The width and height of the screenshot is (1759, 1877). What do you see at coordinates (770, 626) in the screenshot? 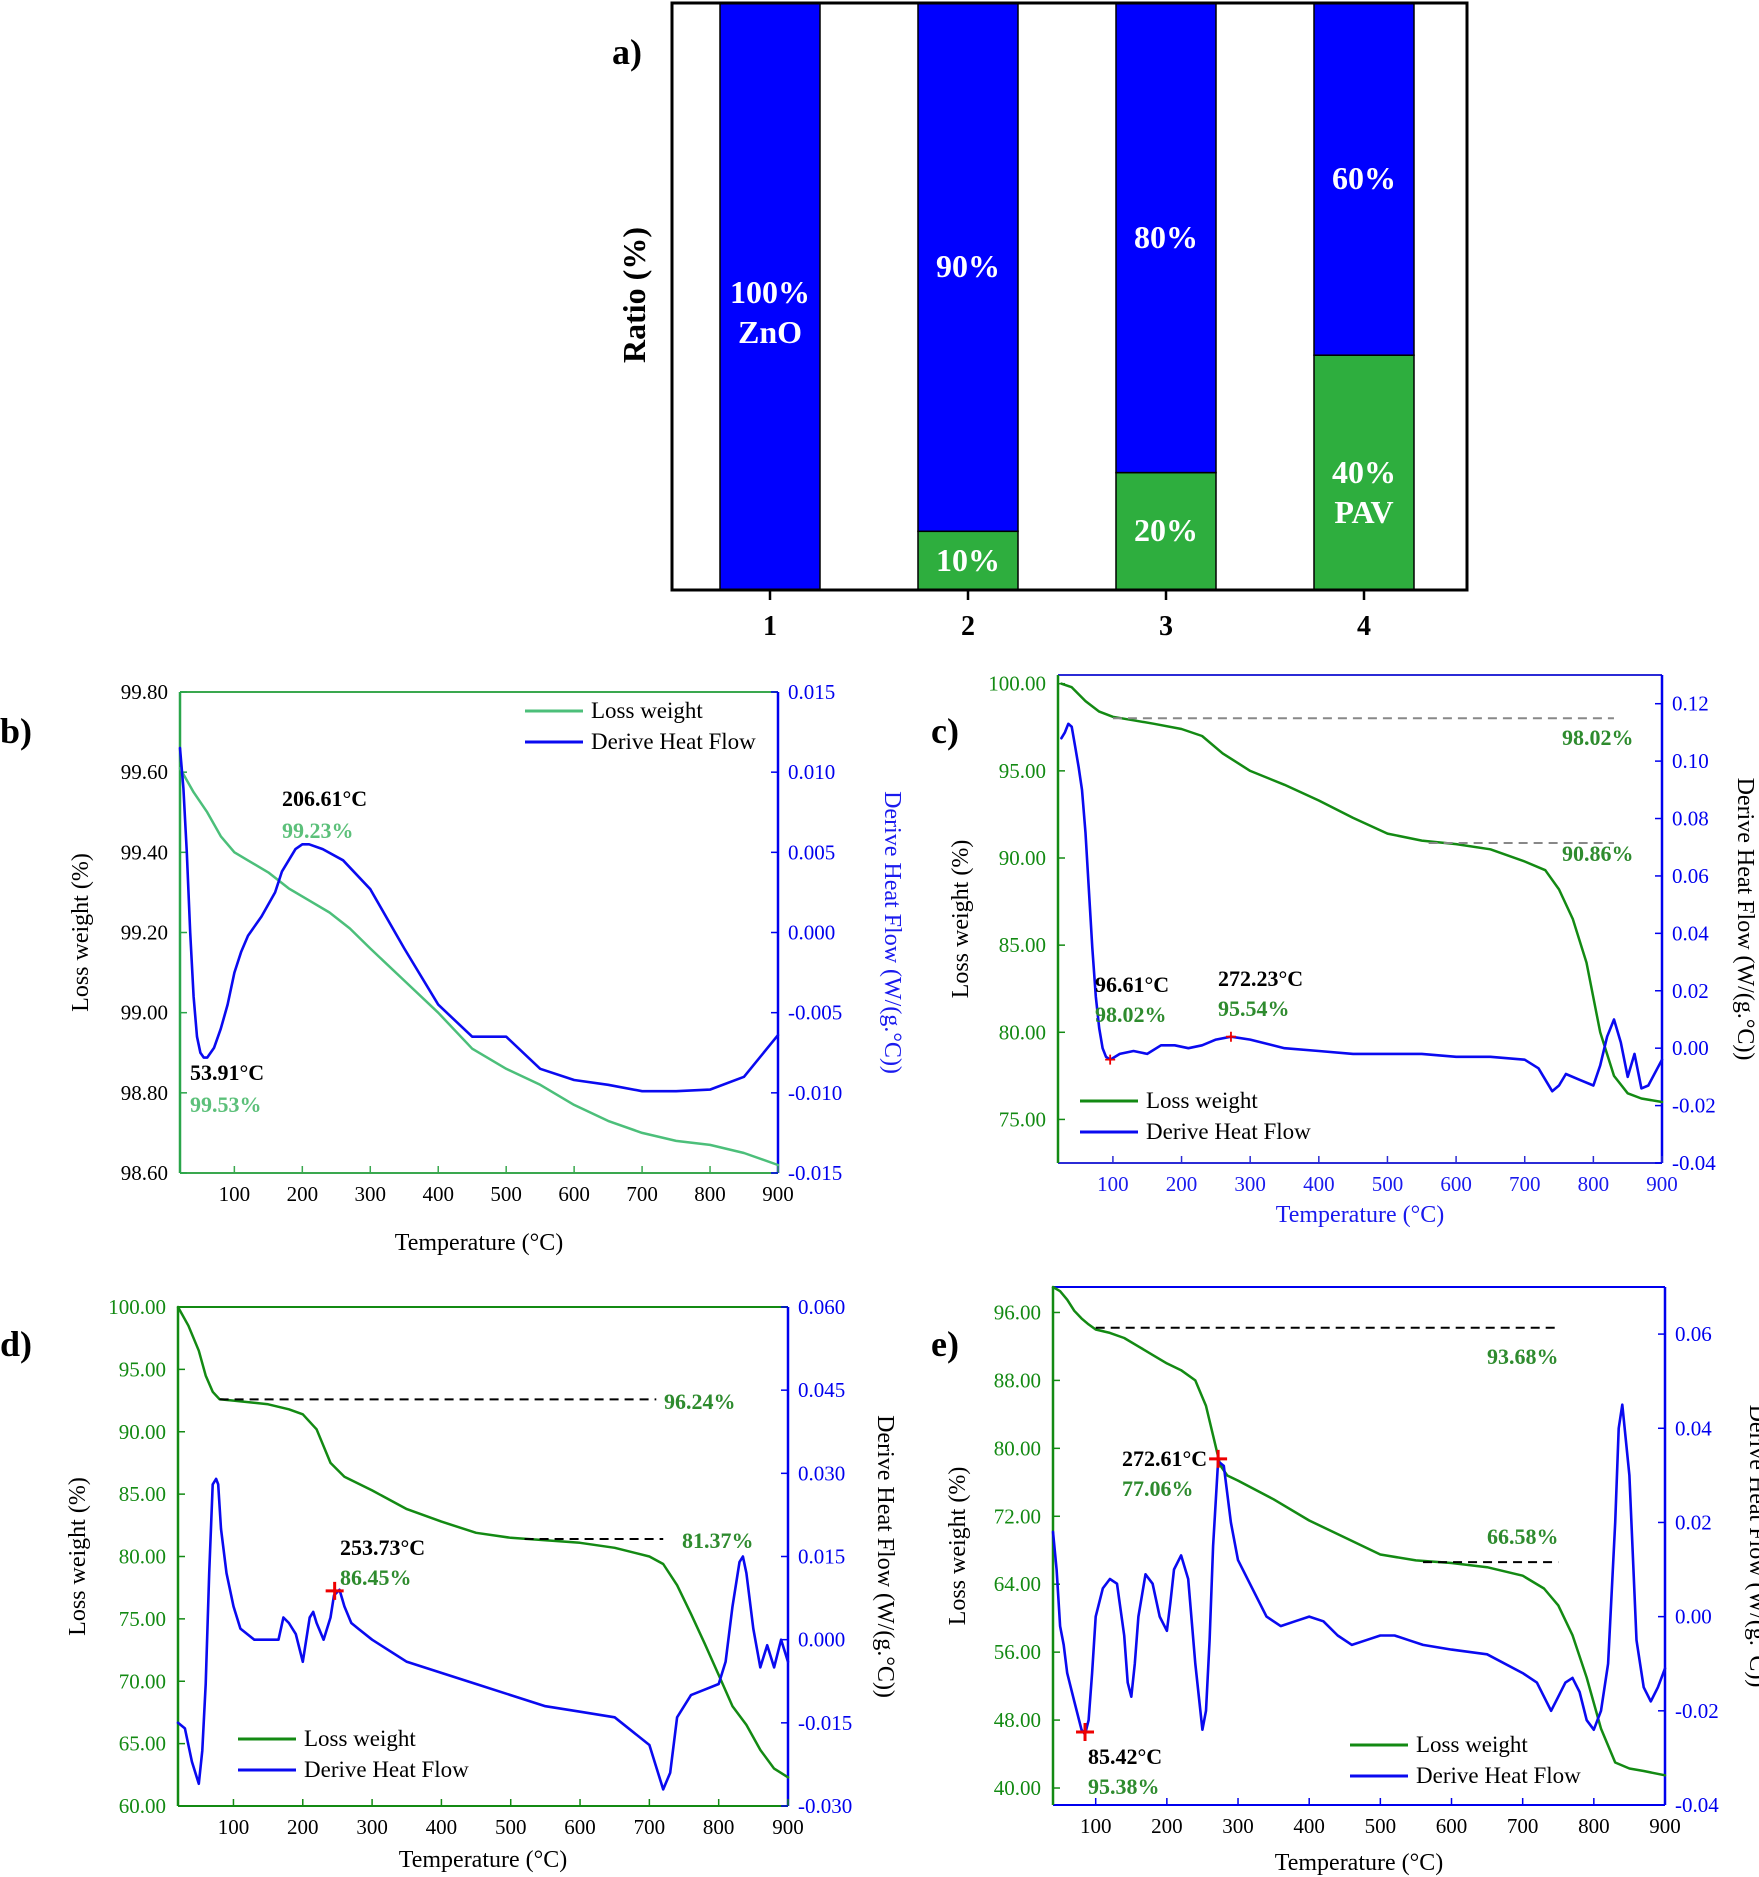
I see `chart-a-xtick-1: 1` at bounding box center [770, 626].